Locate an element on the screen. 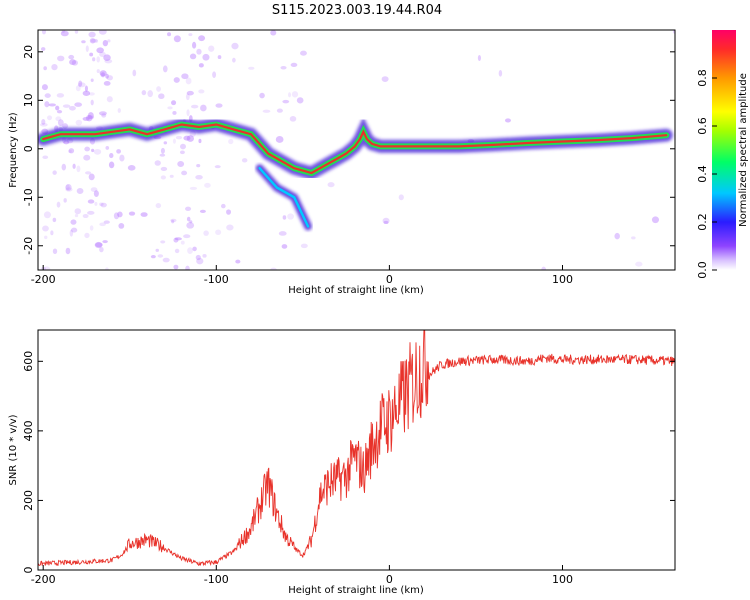  spectrogram-x-axis-label: Height of straight line (km) is located at coordinates (356, 290).